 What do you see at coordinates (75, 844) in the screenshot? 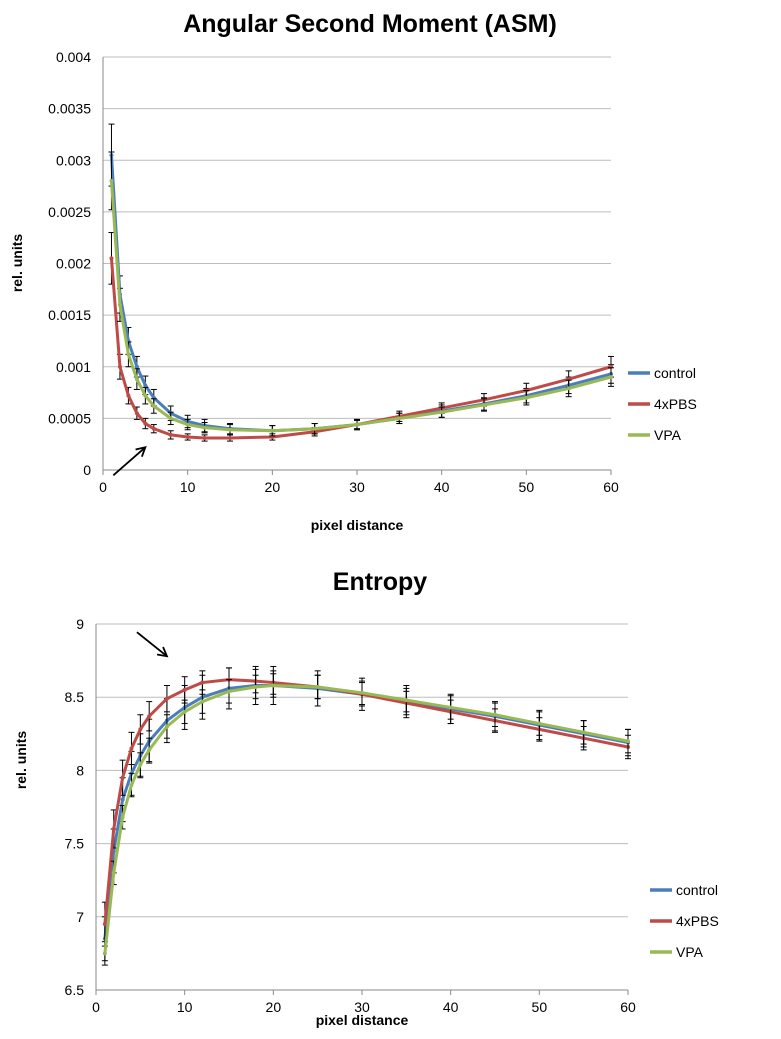
I see `y-tick-label: 7.5` at bounding box center [75, 844].